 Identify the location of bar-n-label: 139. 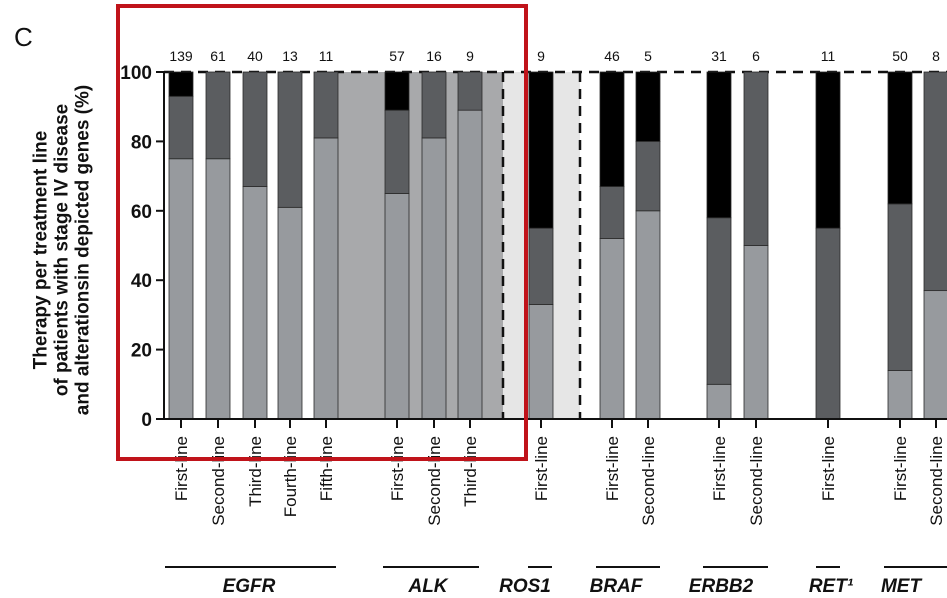
(181, 56).